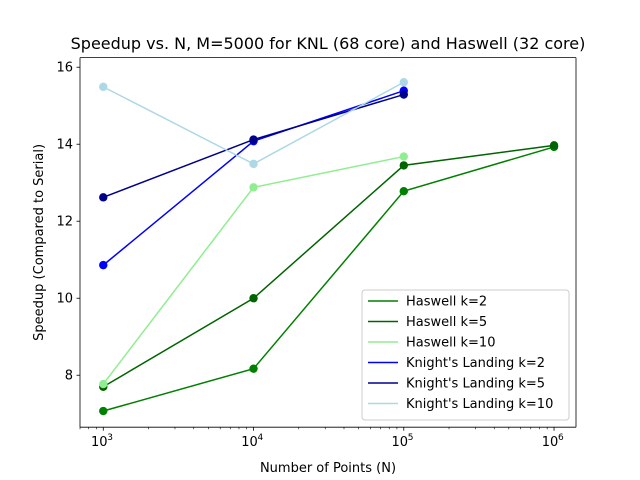 Image resolution: width=640 pixels, height=480 pixels. Describe the element at coordinates (261, 438) in the screenshot. I see `x-tick-exponent: 4` at that location.